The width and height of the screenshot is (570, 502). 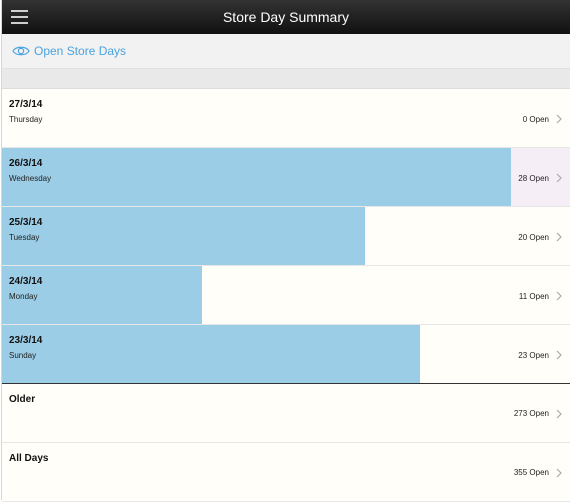 What do you see at coordinates (80, 51) in the screenshot?
I see `open-store-days-label: Open Store Days` at bounding box center [80, 51].